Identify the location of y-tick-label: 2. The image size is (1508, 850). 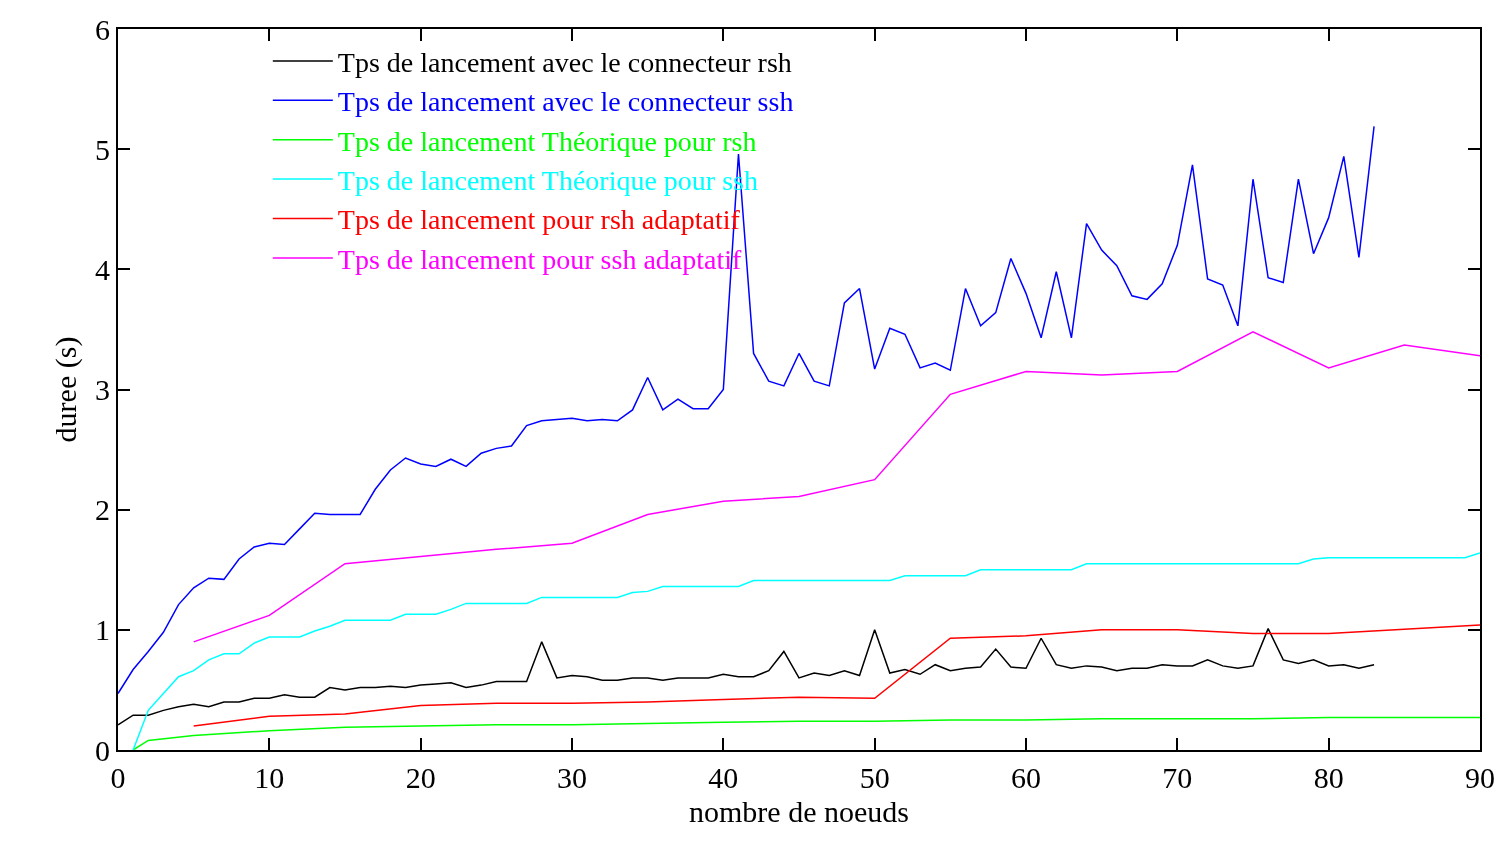
(102, 510).